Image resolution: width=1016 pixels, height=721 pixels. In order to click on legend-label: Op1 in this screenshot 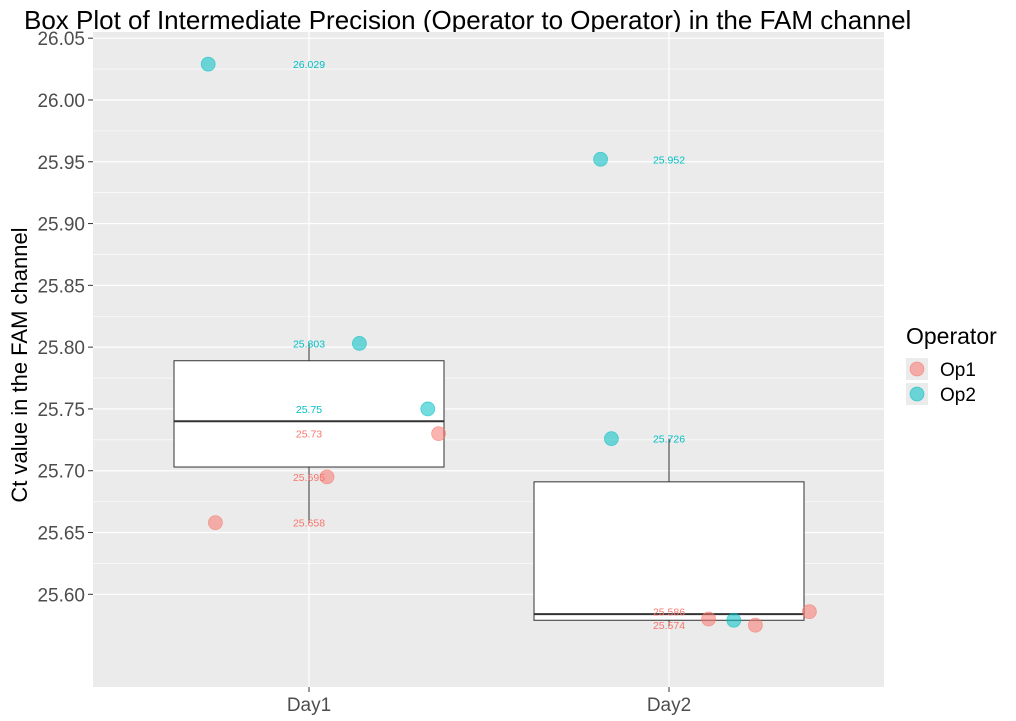, I will do `click(958, 370)`.